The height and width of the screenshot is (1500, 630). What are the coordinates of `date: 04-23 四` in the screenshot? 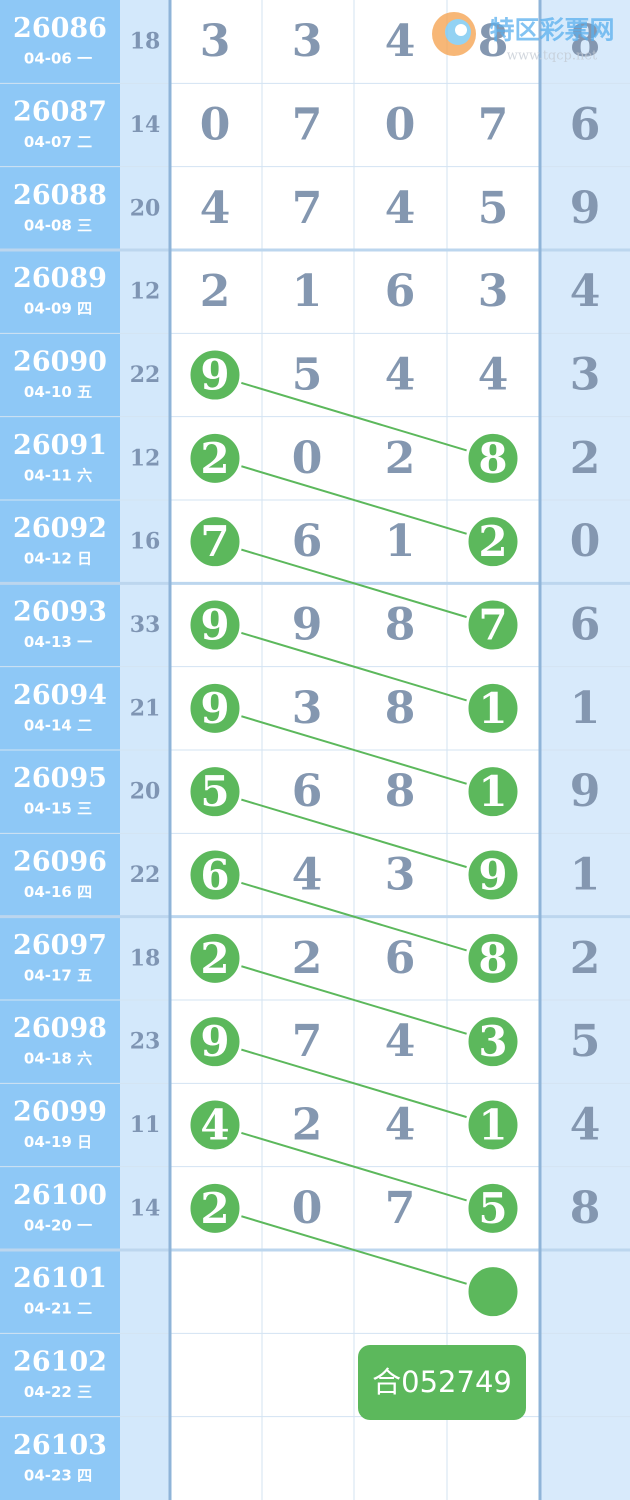 It's located at (58, 1475).